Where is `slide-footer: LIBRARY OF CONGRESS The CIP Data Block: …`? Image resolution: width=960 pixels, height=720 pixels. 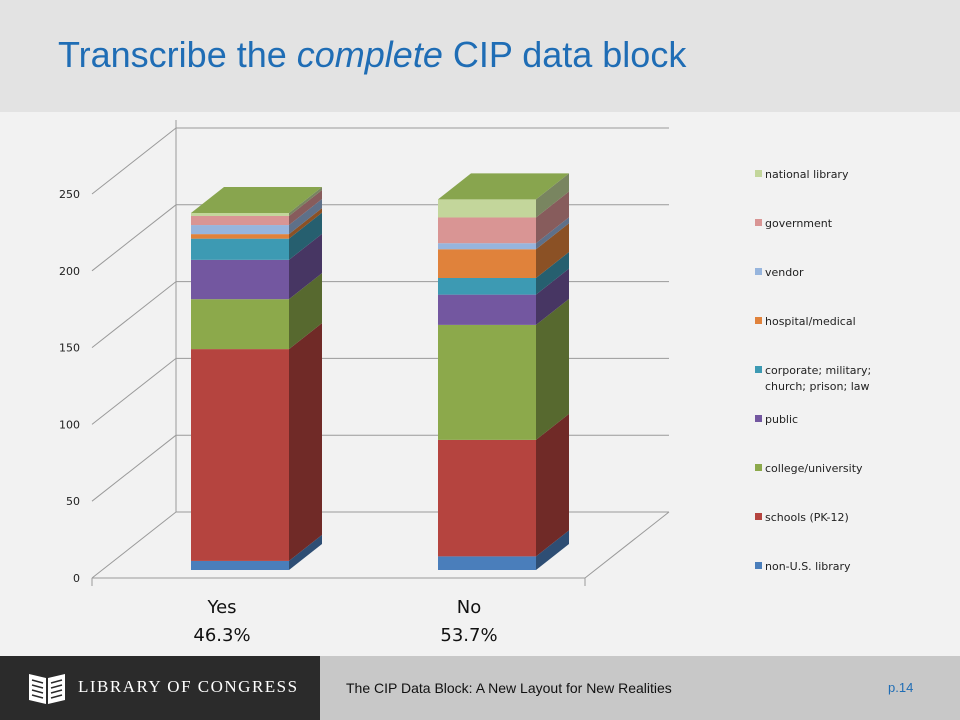
slide-footer: LIBRARY OF CONGRESS The CIP Data Block: … is located at coordinates (480, 688).